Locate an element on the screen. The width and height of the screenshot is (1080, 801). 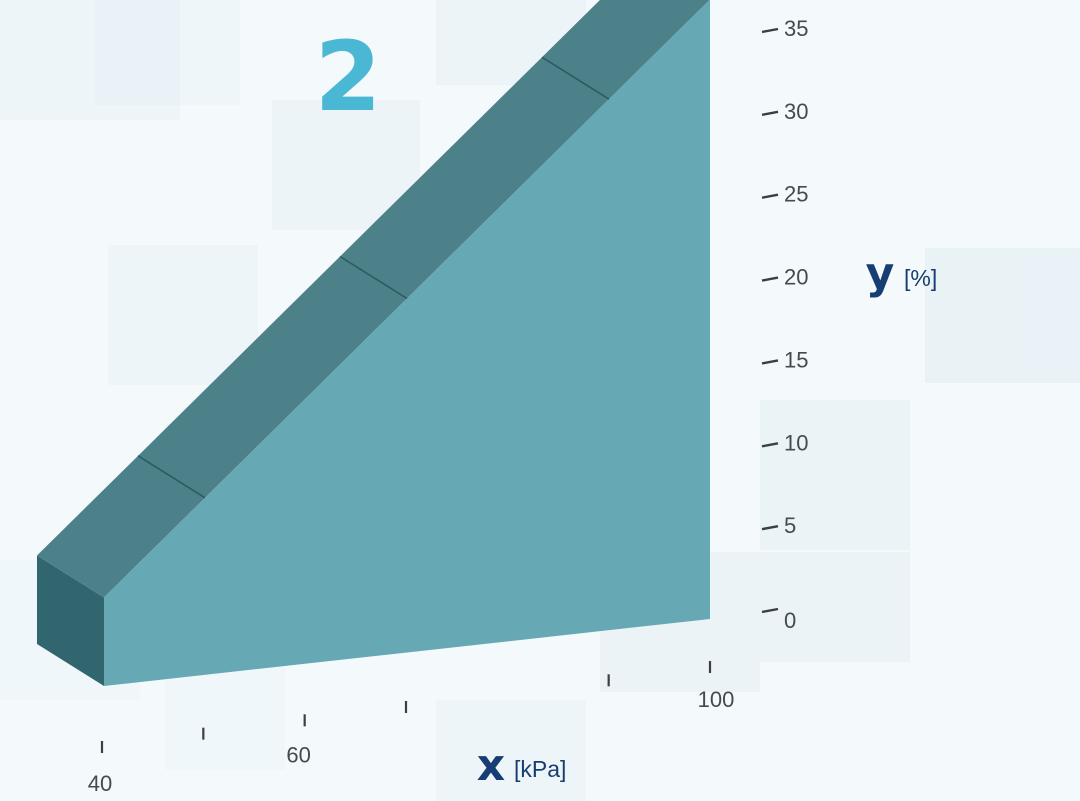
y-tick-label: 5 is located at coordinates (790, 525).